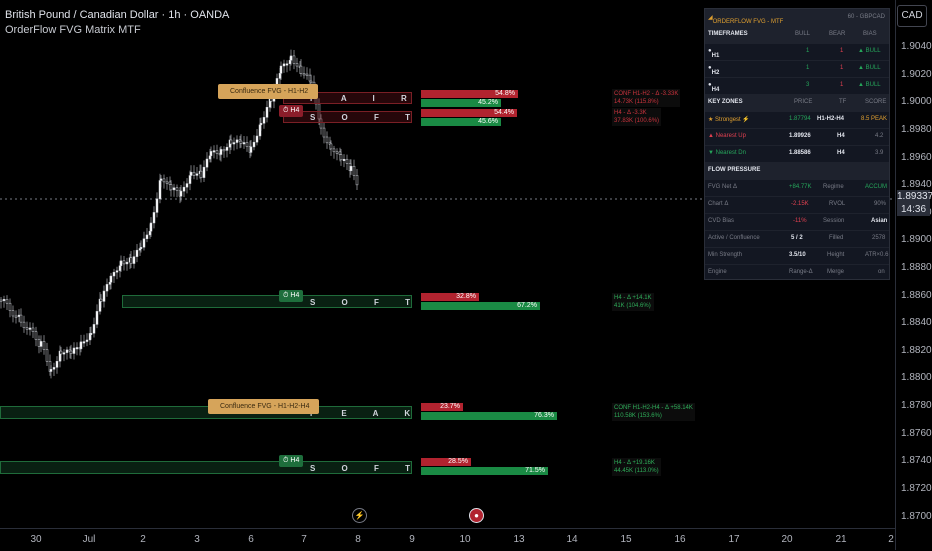  I want to click on time-tick-label: 20, so click(787, 539).